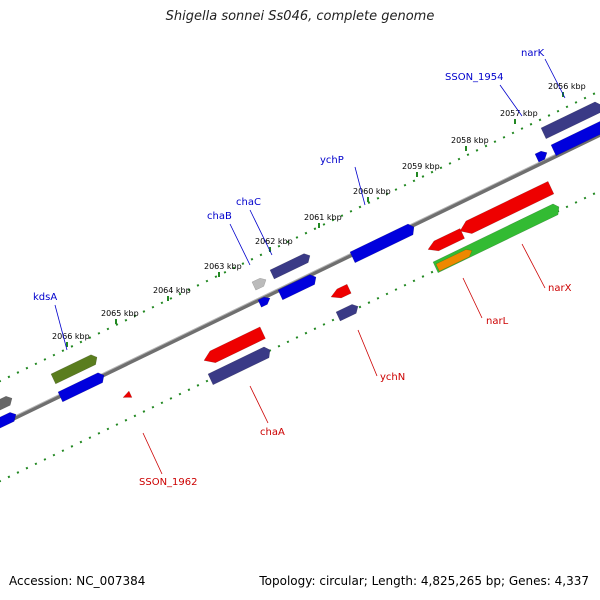  I want to click on chaB-label: chaB, so click(219, 216).